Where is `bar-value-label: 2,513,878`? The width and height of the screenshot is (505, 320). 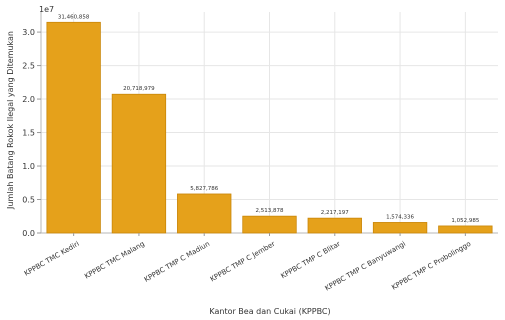 bar-value-label: 2,513,878 is located at coordinates (270, 211).